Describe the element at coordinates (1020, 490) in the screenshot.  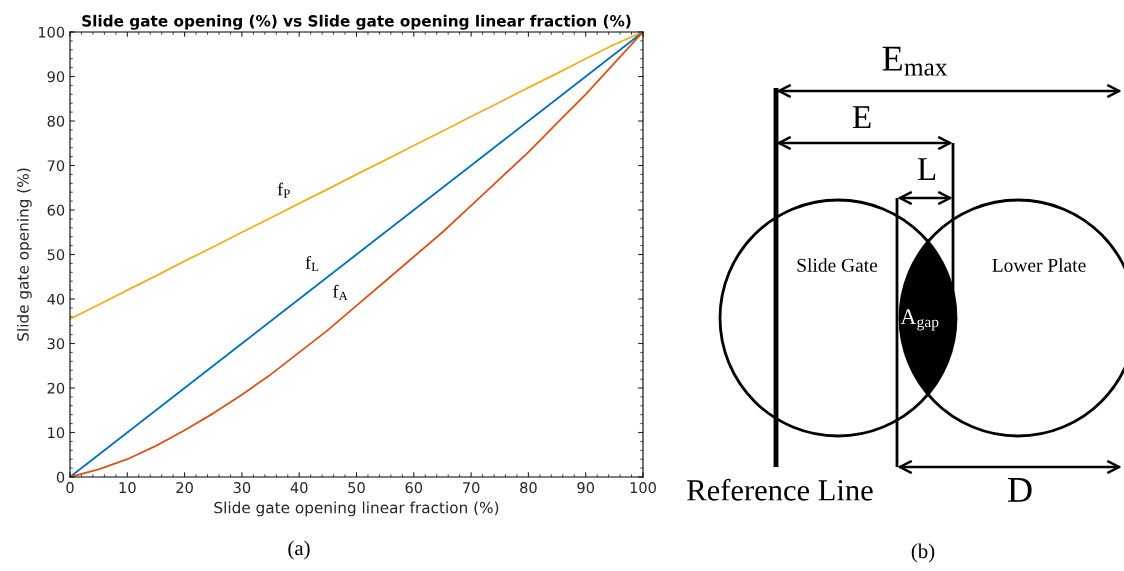
I see `text: D` at that location.